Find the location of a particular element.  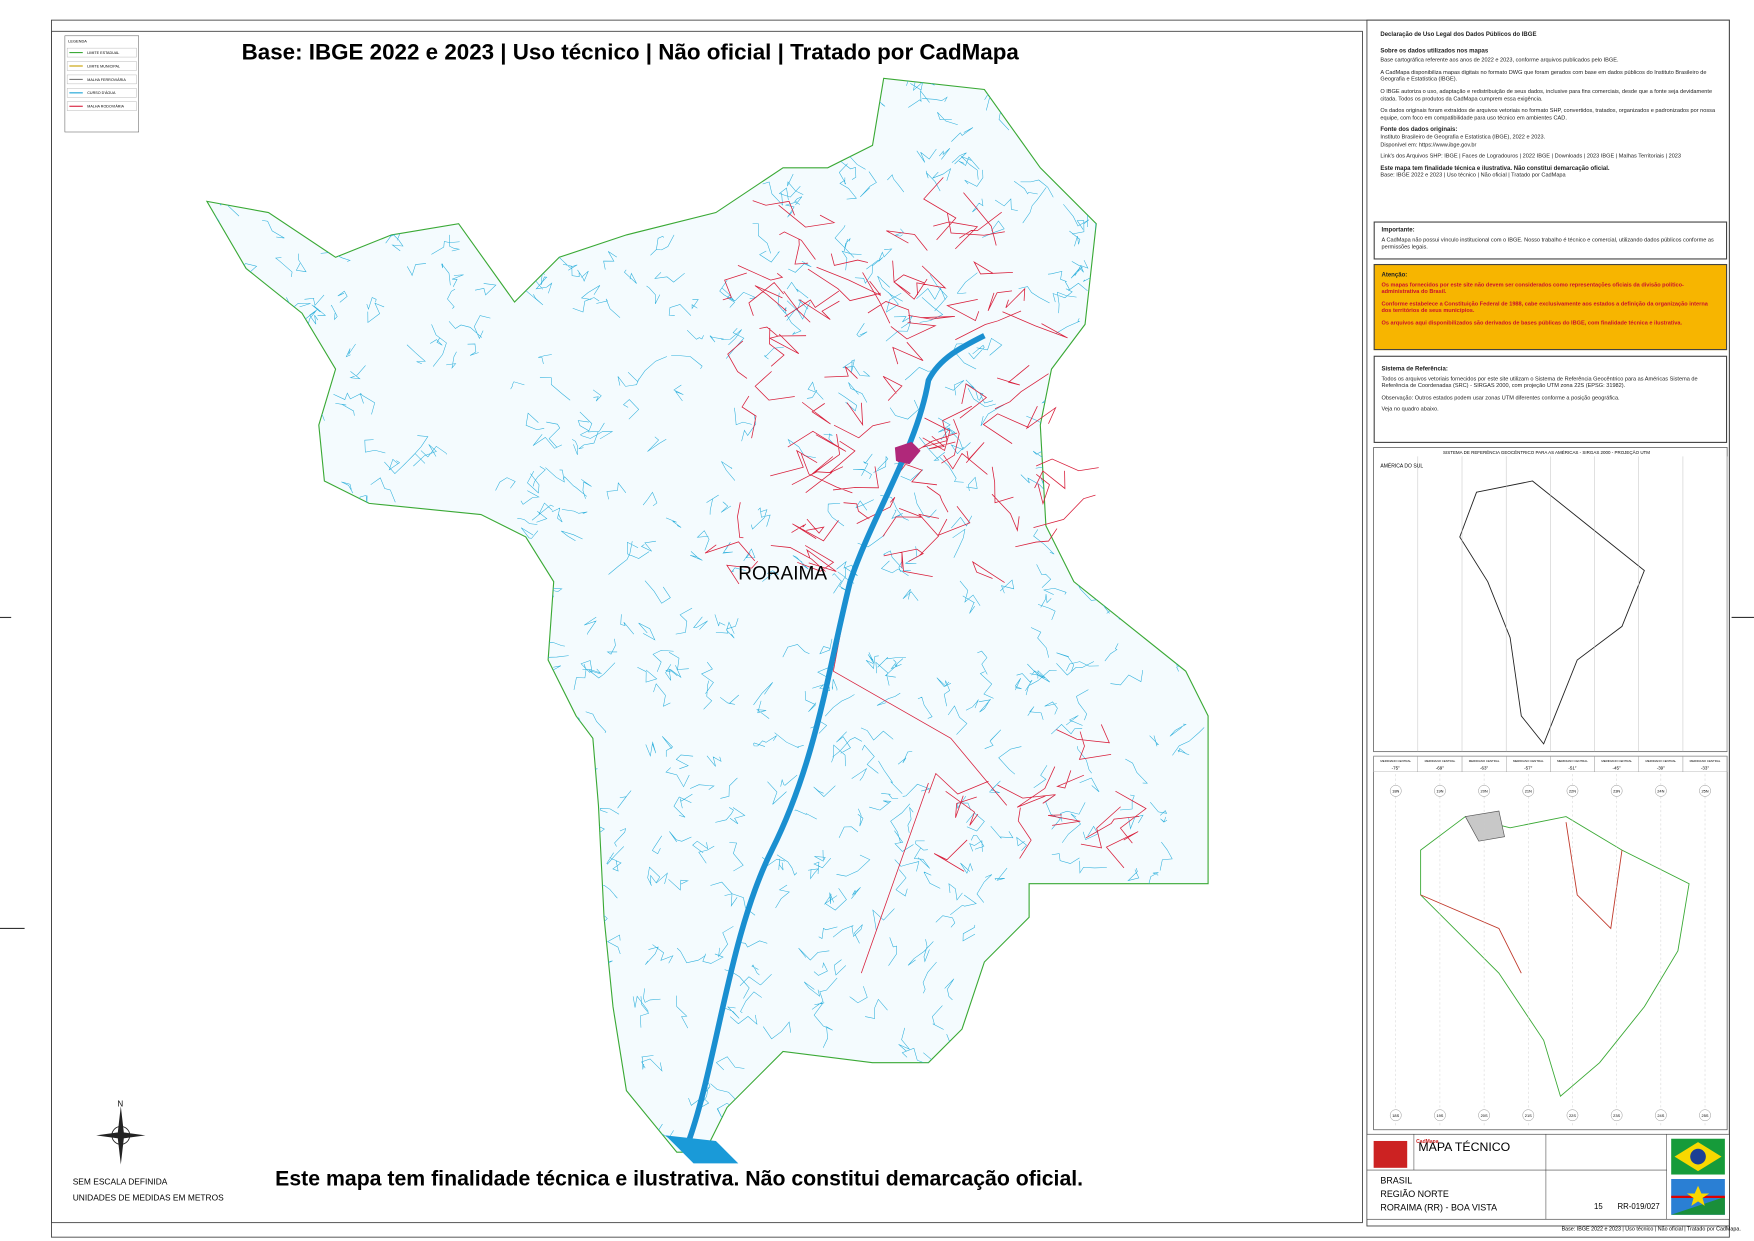

zone-north: 19N is located at coordinates (1439, 791).